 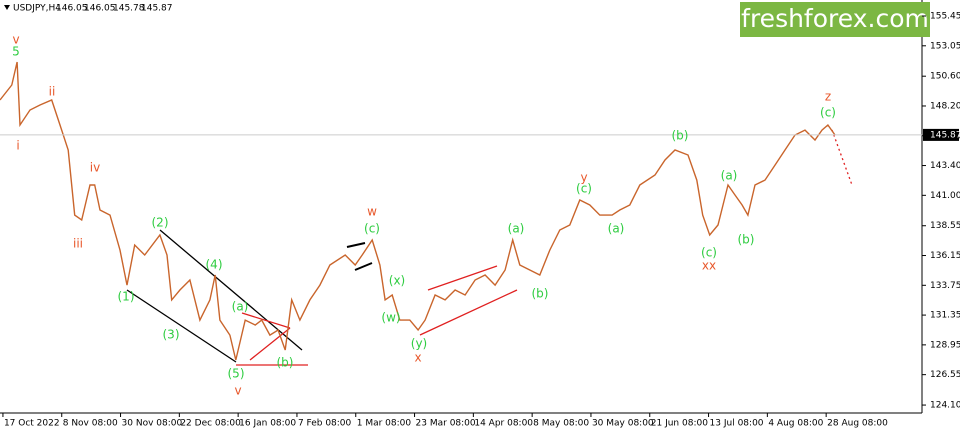 I want to click on y-tick-label: 133.75, so click(x=945, y=286).